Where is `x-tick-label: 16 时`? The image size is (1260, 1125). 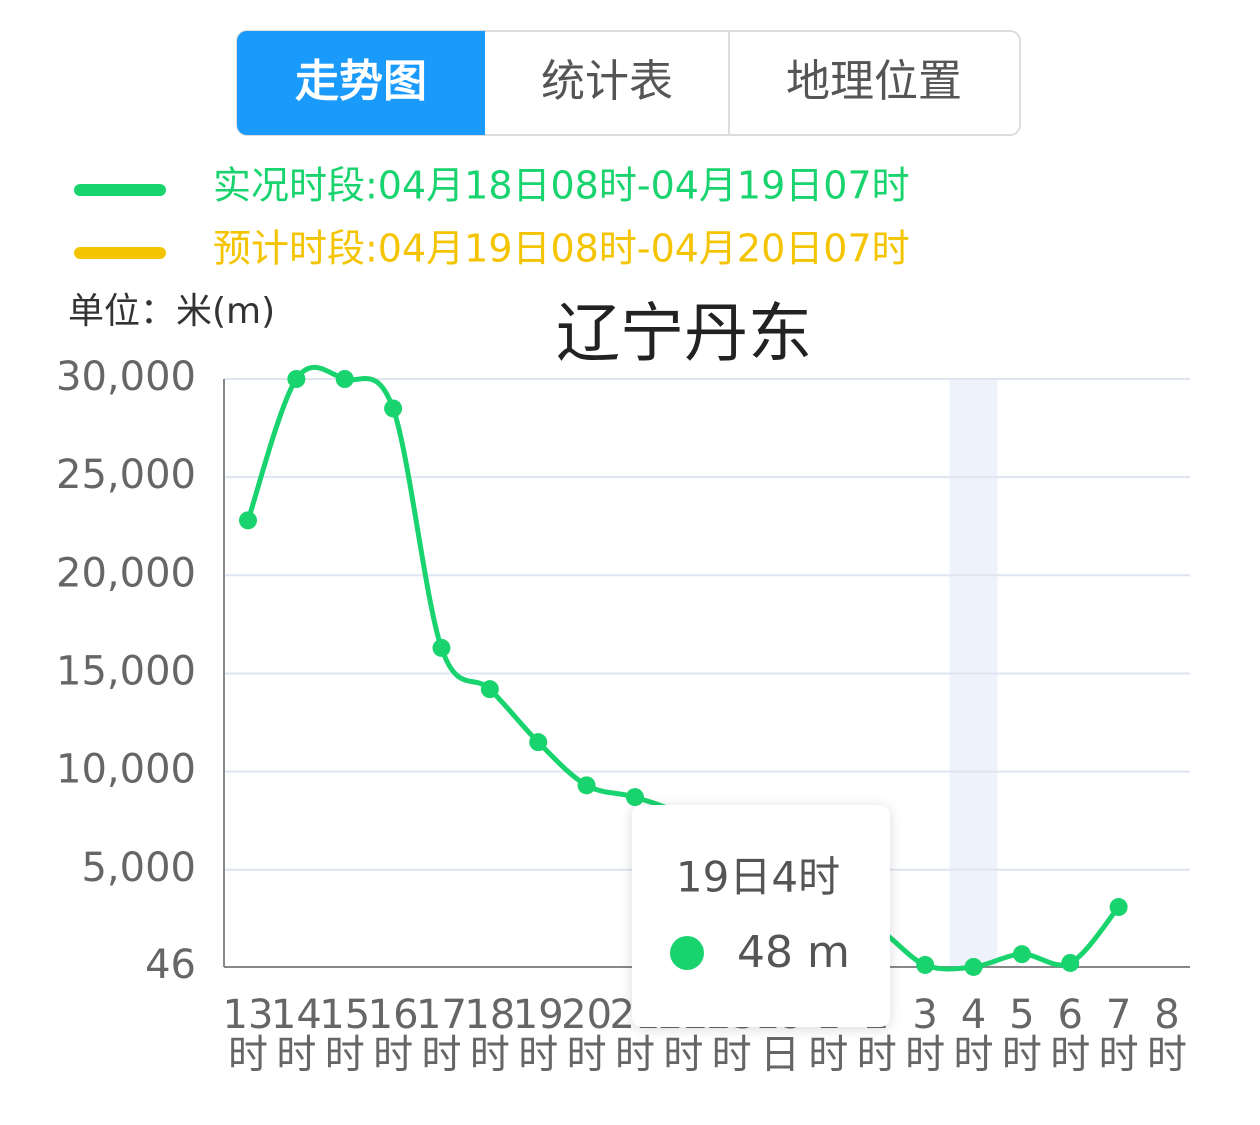
x-tick-label: 16 时 is located at coordinates (393, 1035).